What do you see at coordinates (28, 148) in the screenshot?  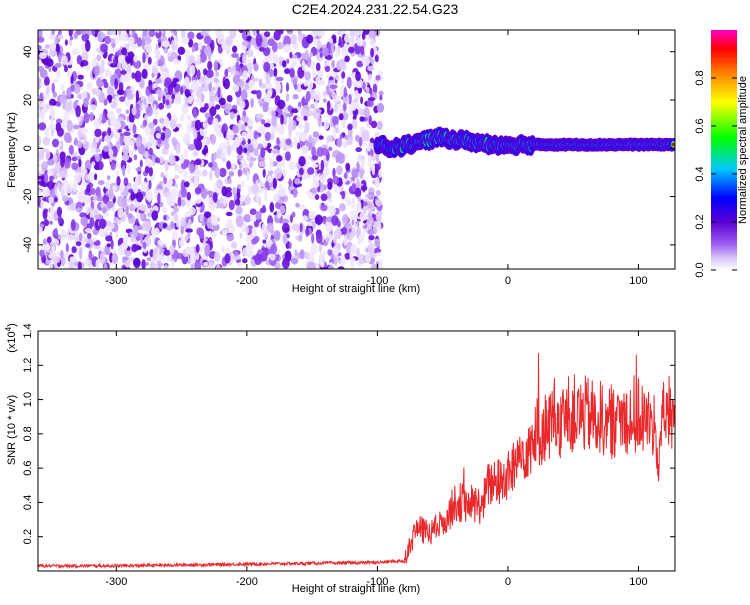 I see `y-tick-label: 0` at bounding box center [28, 148].